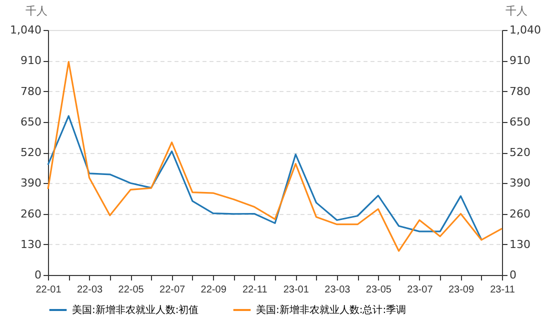  I want to click on y-tick-label: 910, so click(31, 61).